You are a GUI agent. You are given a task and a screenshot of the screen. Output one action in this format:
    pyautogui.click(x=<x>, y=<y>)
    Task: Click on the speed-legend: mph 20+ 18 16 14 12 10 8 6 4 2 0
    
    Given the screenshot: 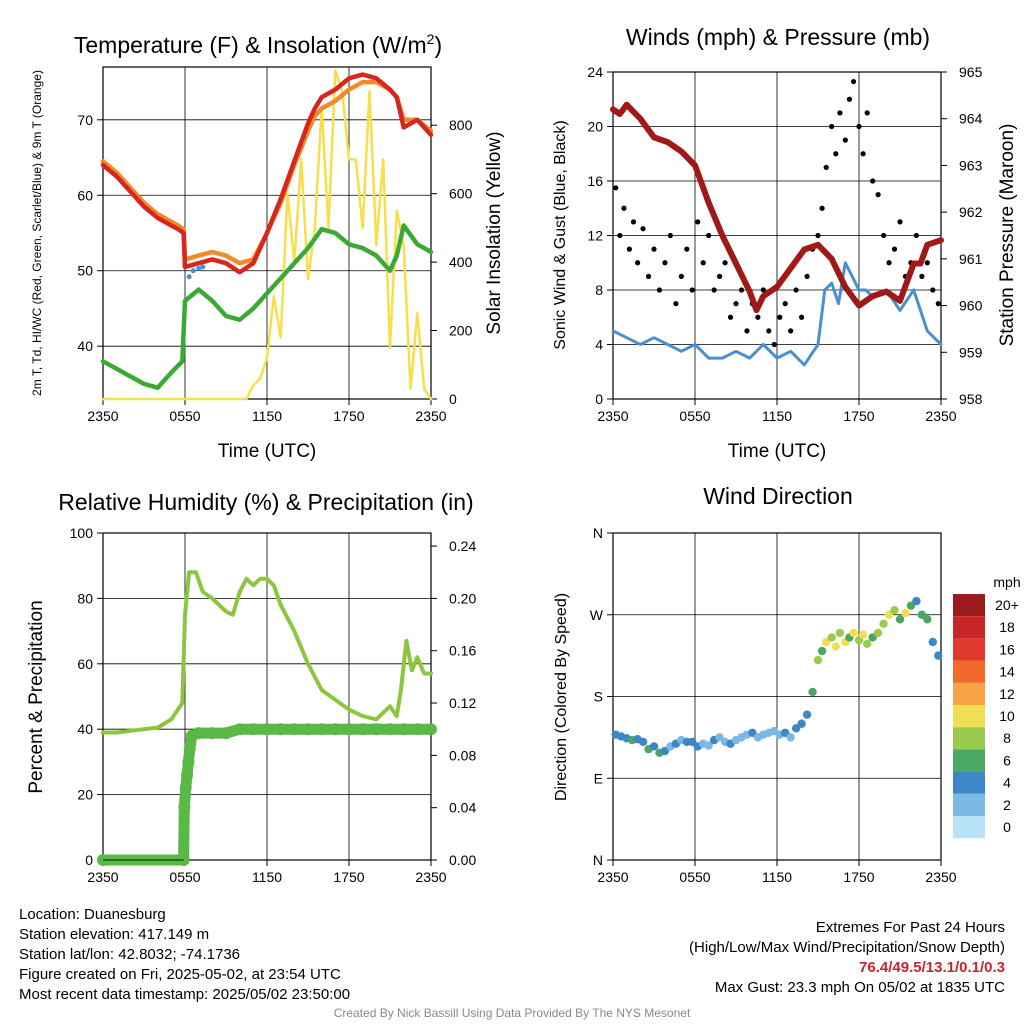 What is the action you would take?
    pyautogui.click(x=987, y=706)
    